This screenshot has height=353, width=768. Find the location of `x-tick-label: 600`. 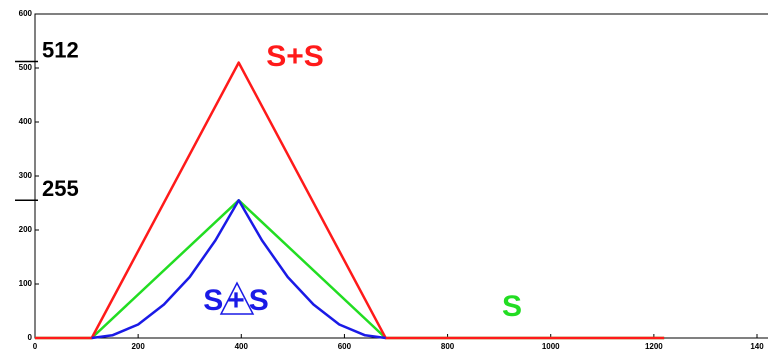

x-tick-label: 600 is located at coordinates (345, 346).